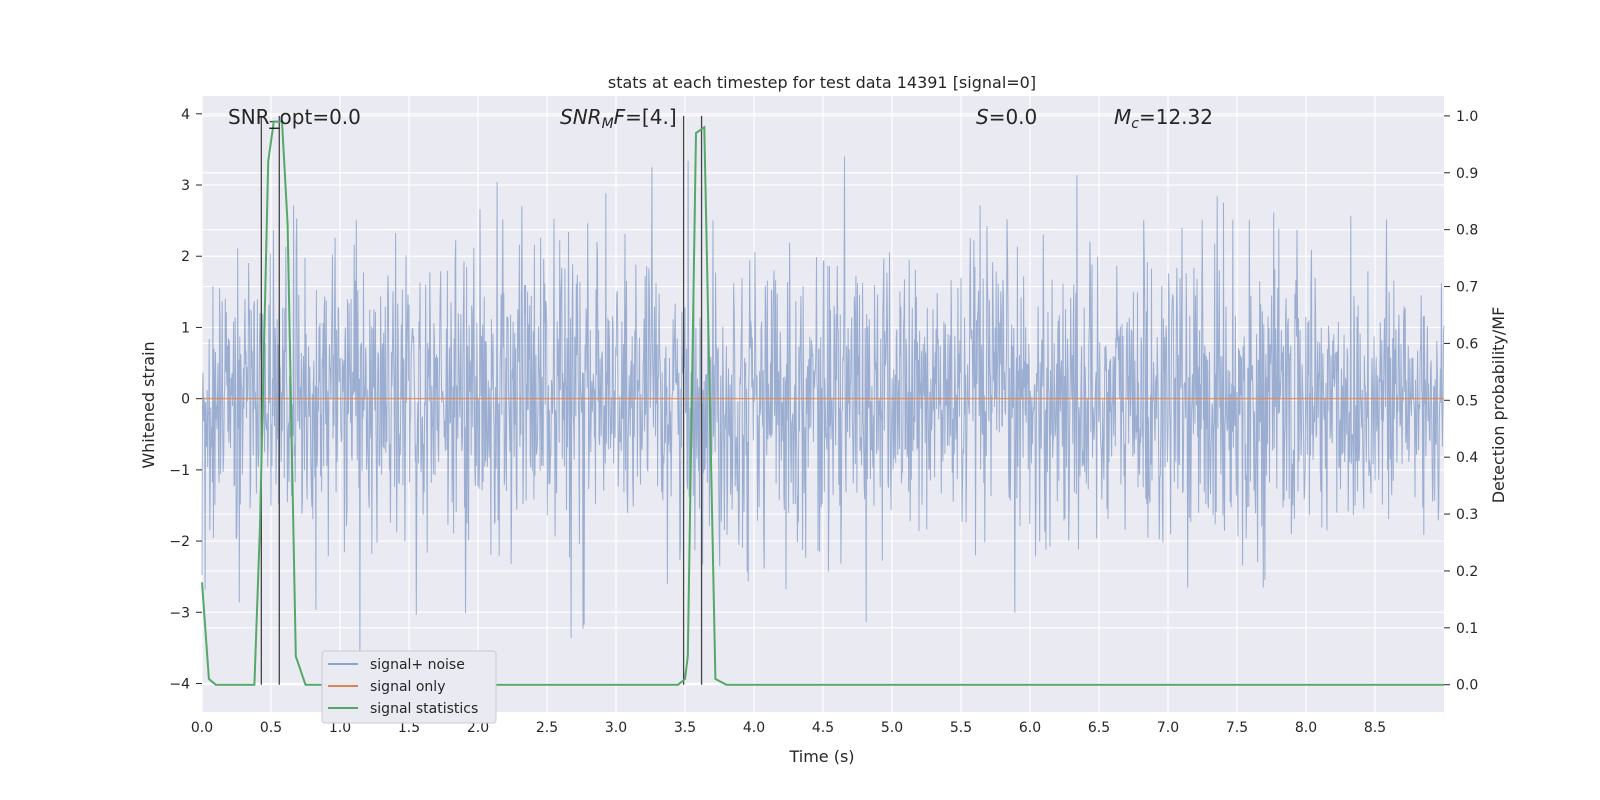 The width and height of the screenshot is (1600, 800). What do you see at coordinates (1163, 118) in the screenshot?
I see `annotation-mc: Mc=12.32` at bounding box center [1163, 118].